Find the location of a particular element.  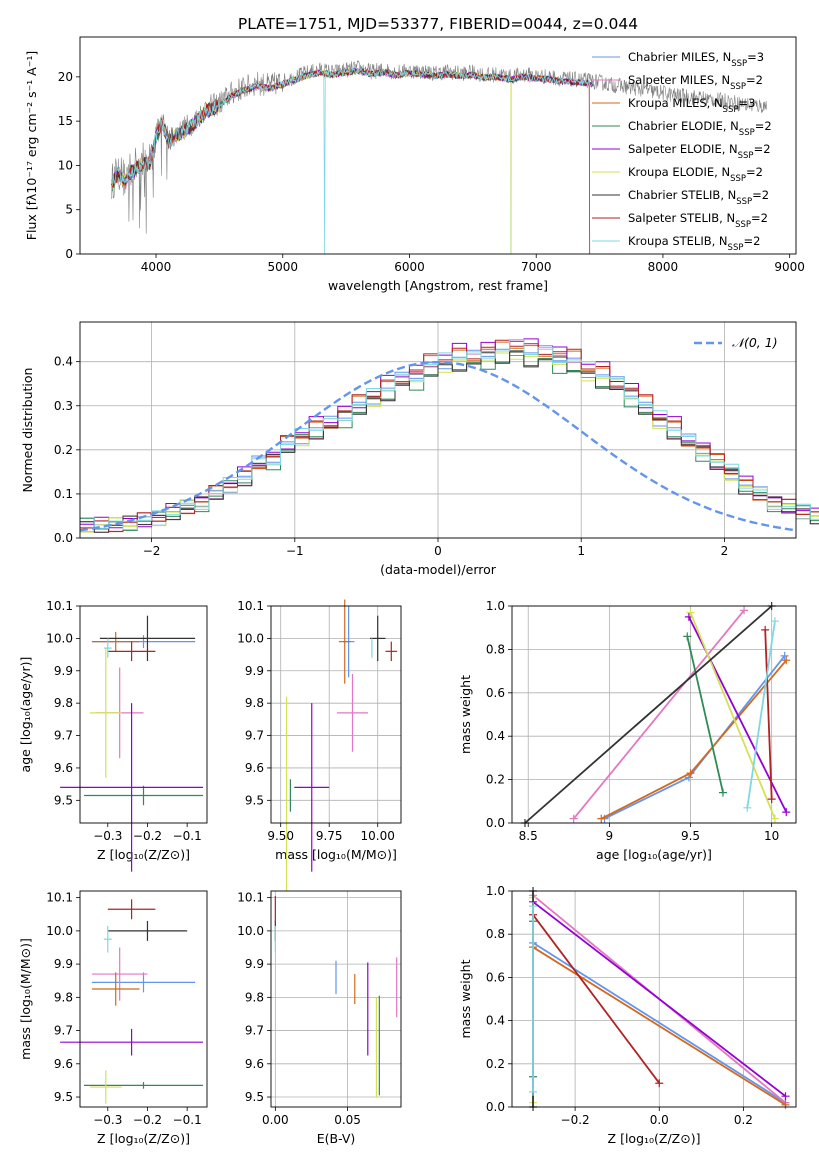

massweight-age-frame is located at coordinates (654, 714).